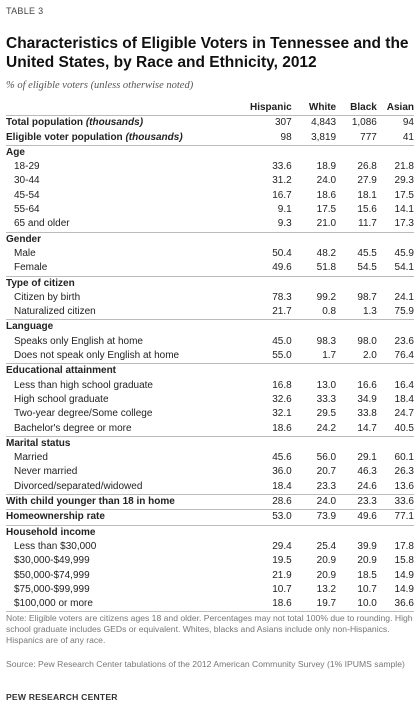 Image resolution: width=420 pixels, height=720 pixels. I want to click on table-row: Less than $30,000 29.4 25.4 39.9 17.8, so click(210, 547).